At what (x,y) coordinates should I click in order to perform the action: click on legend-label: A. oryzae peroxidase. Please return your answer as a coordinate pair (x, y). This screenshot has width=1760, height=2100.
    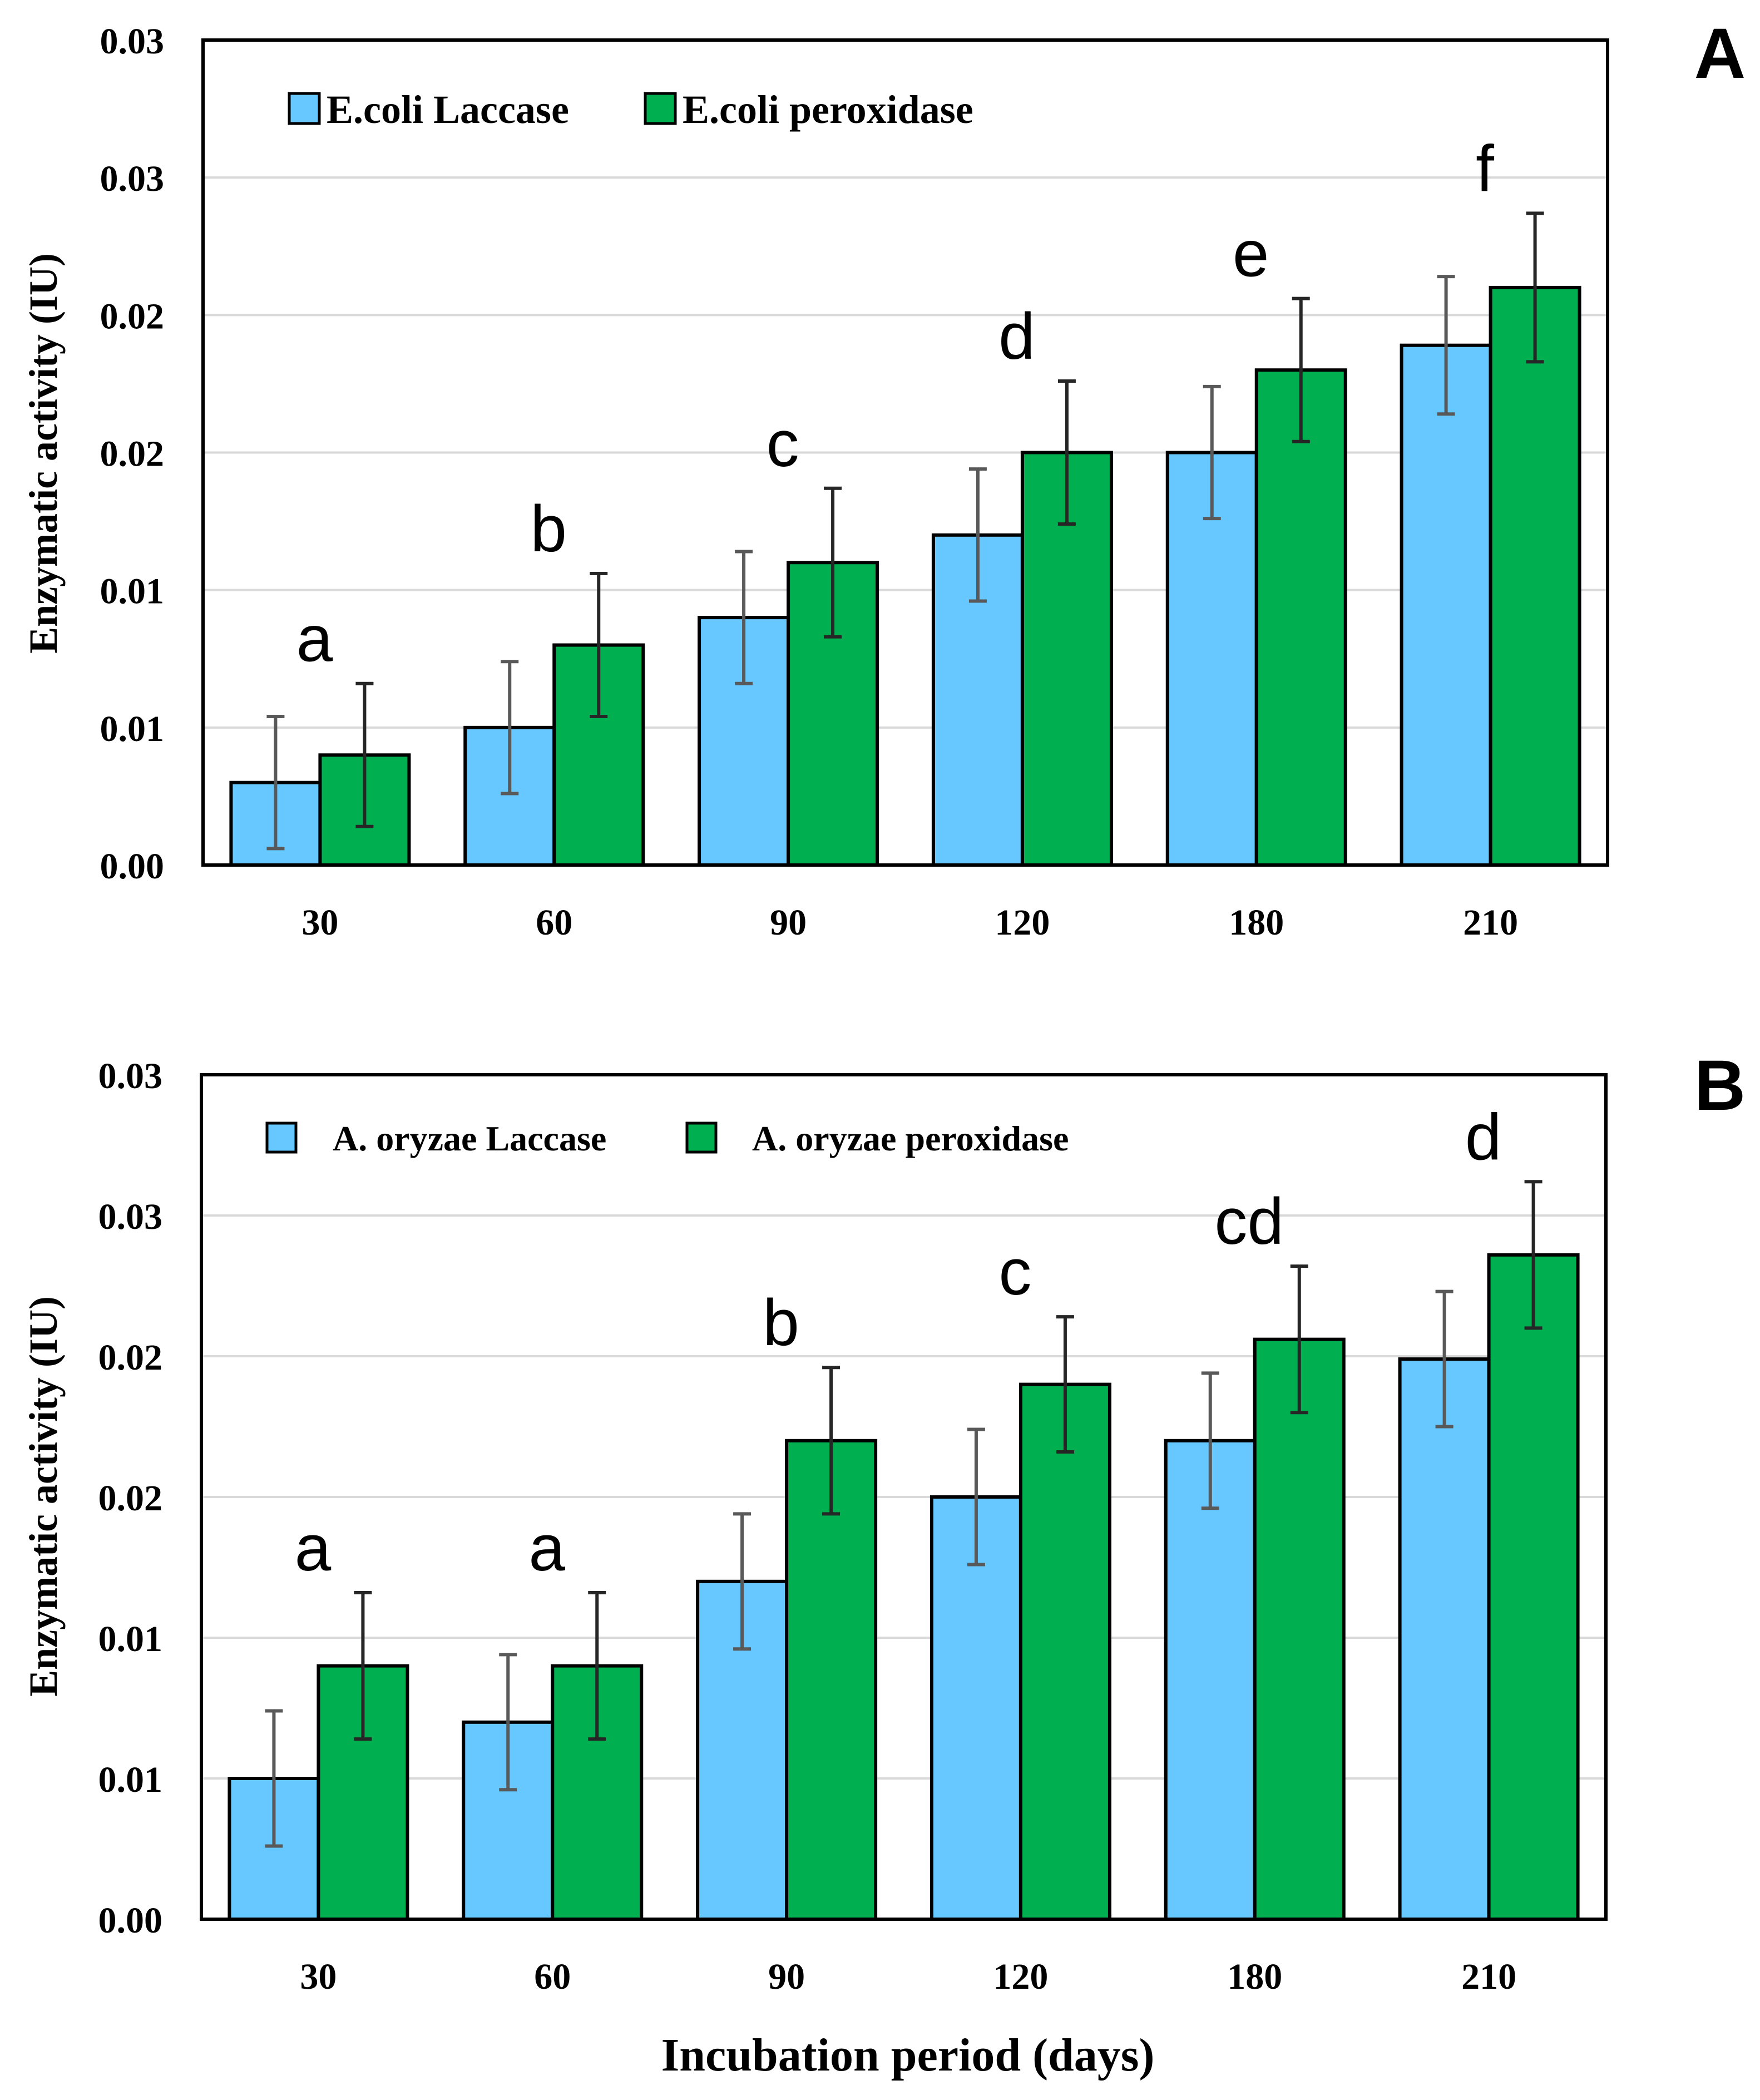
    Looking at the image, I should click on (910, 1138).